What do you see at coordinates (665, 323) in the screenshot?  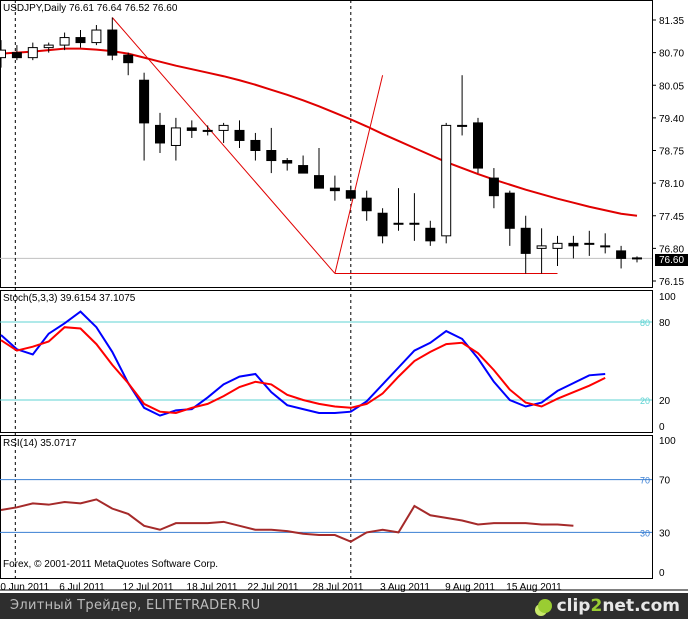 I see `stoch-tick-label: 80` at bounding box center [665, 323].